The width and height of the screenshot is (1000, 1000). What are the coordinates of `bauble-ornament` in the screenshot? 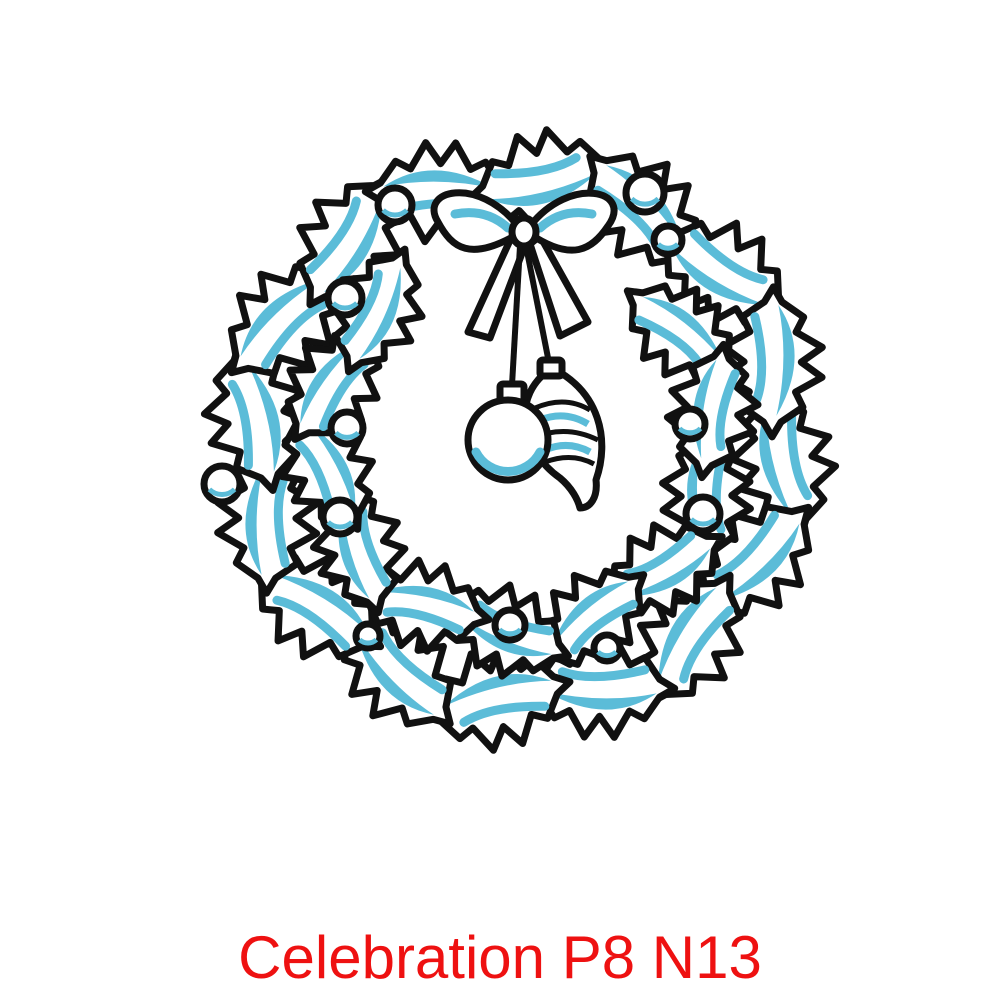 It's located at (508, 432).